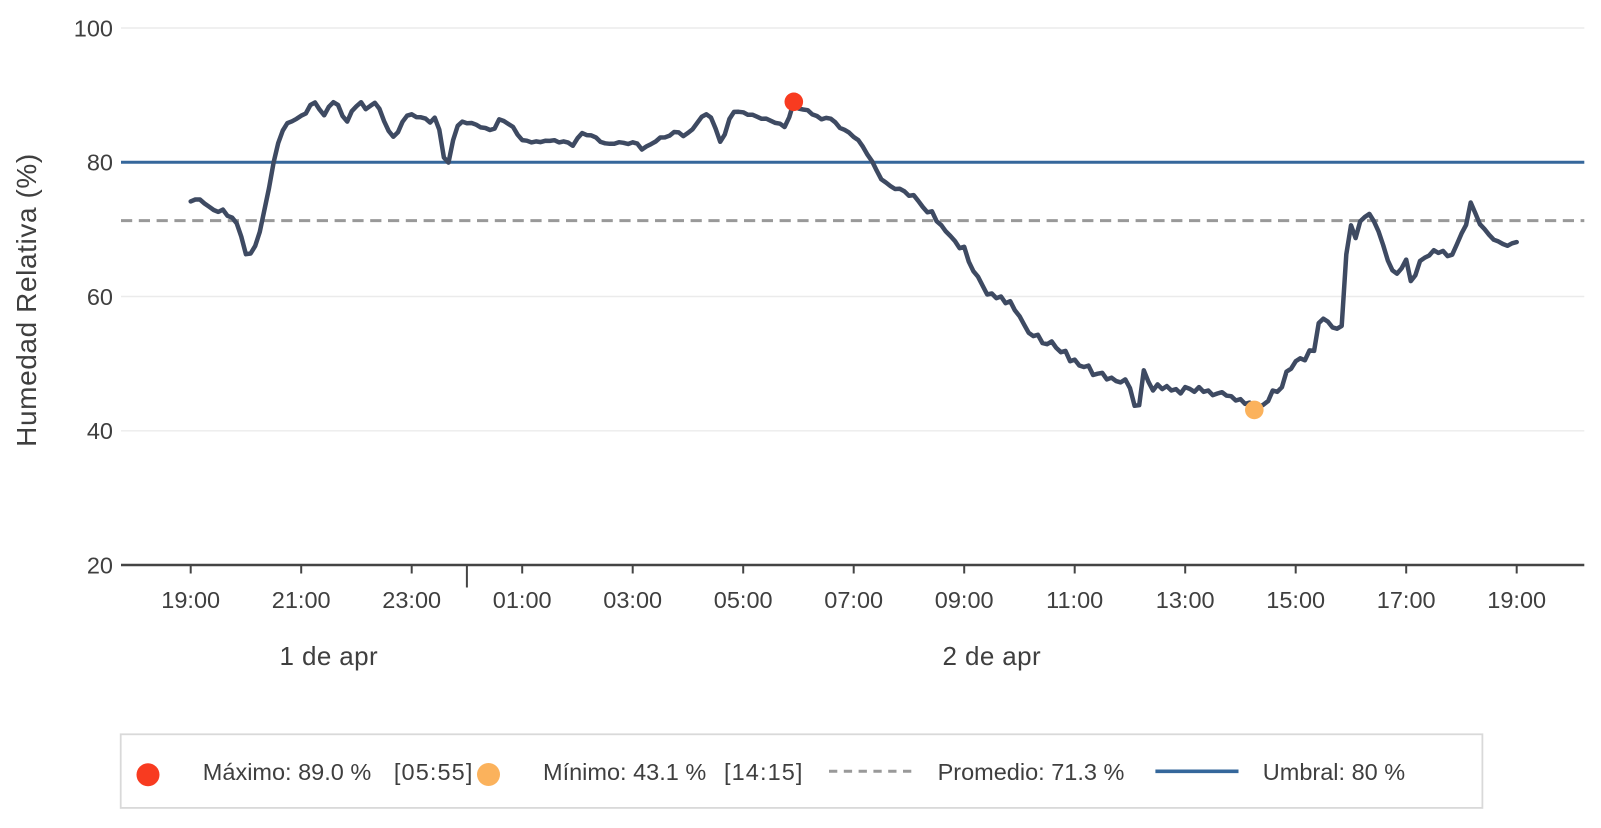 The height and width of the screenshot is (828, 1601). I want to click on svg-text: 23:00, so click(411, 600).